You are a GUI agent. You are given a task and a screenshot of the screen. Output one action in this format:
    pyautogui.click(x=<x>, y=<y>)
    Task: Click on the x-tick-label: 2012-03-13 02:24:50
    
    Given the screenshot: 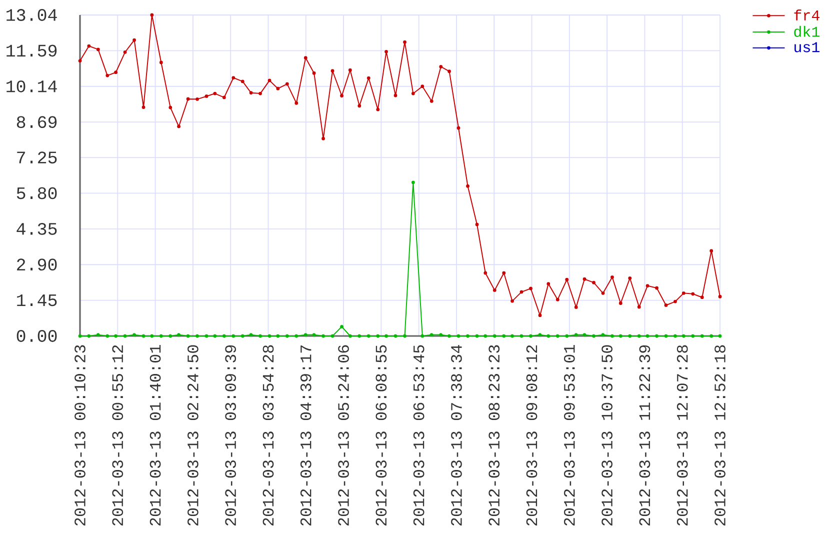 What is the action you would take?
    pyautogui.click(x=193, y=435)
    